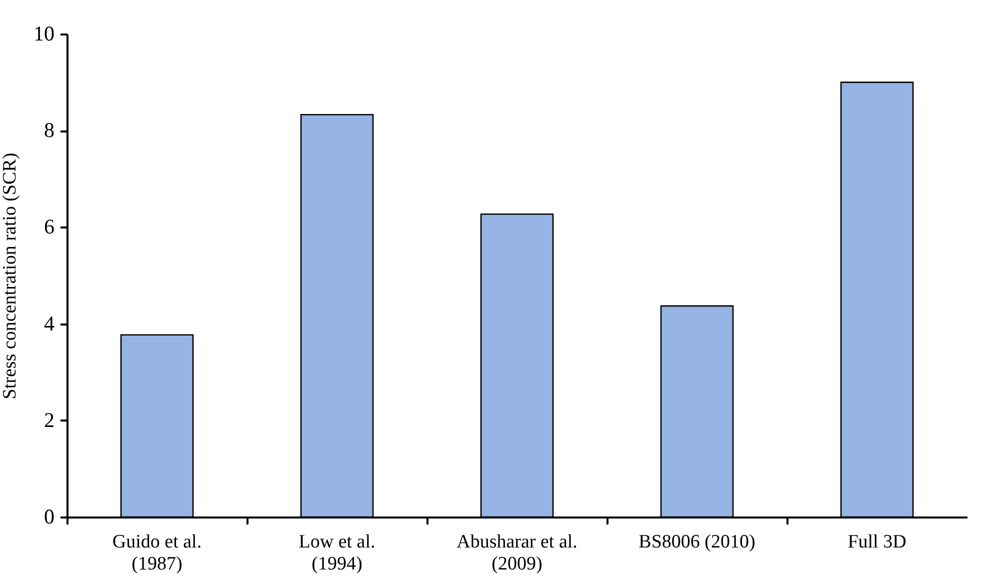 The width and height of the screenshot is (998, 582). I want to click on y-axis-title: Stress concentration ratio (SCR), so click(10, 276).